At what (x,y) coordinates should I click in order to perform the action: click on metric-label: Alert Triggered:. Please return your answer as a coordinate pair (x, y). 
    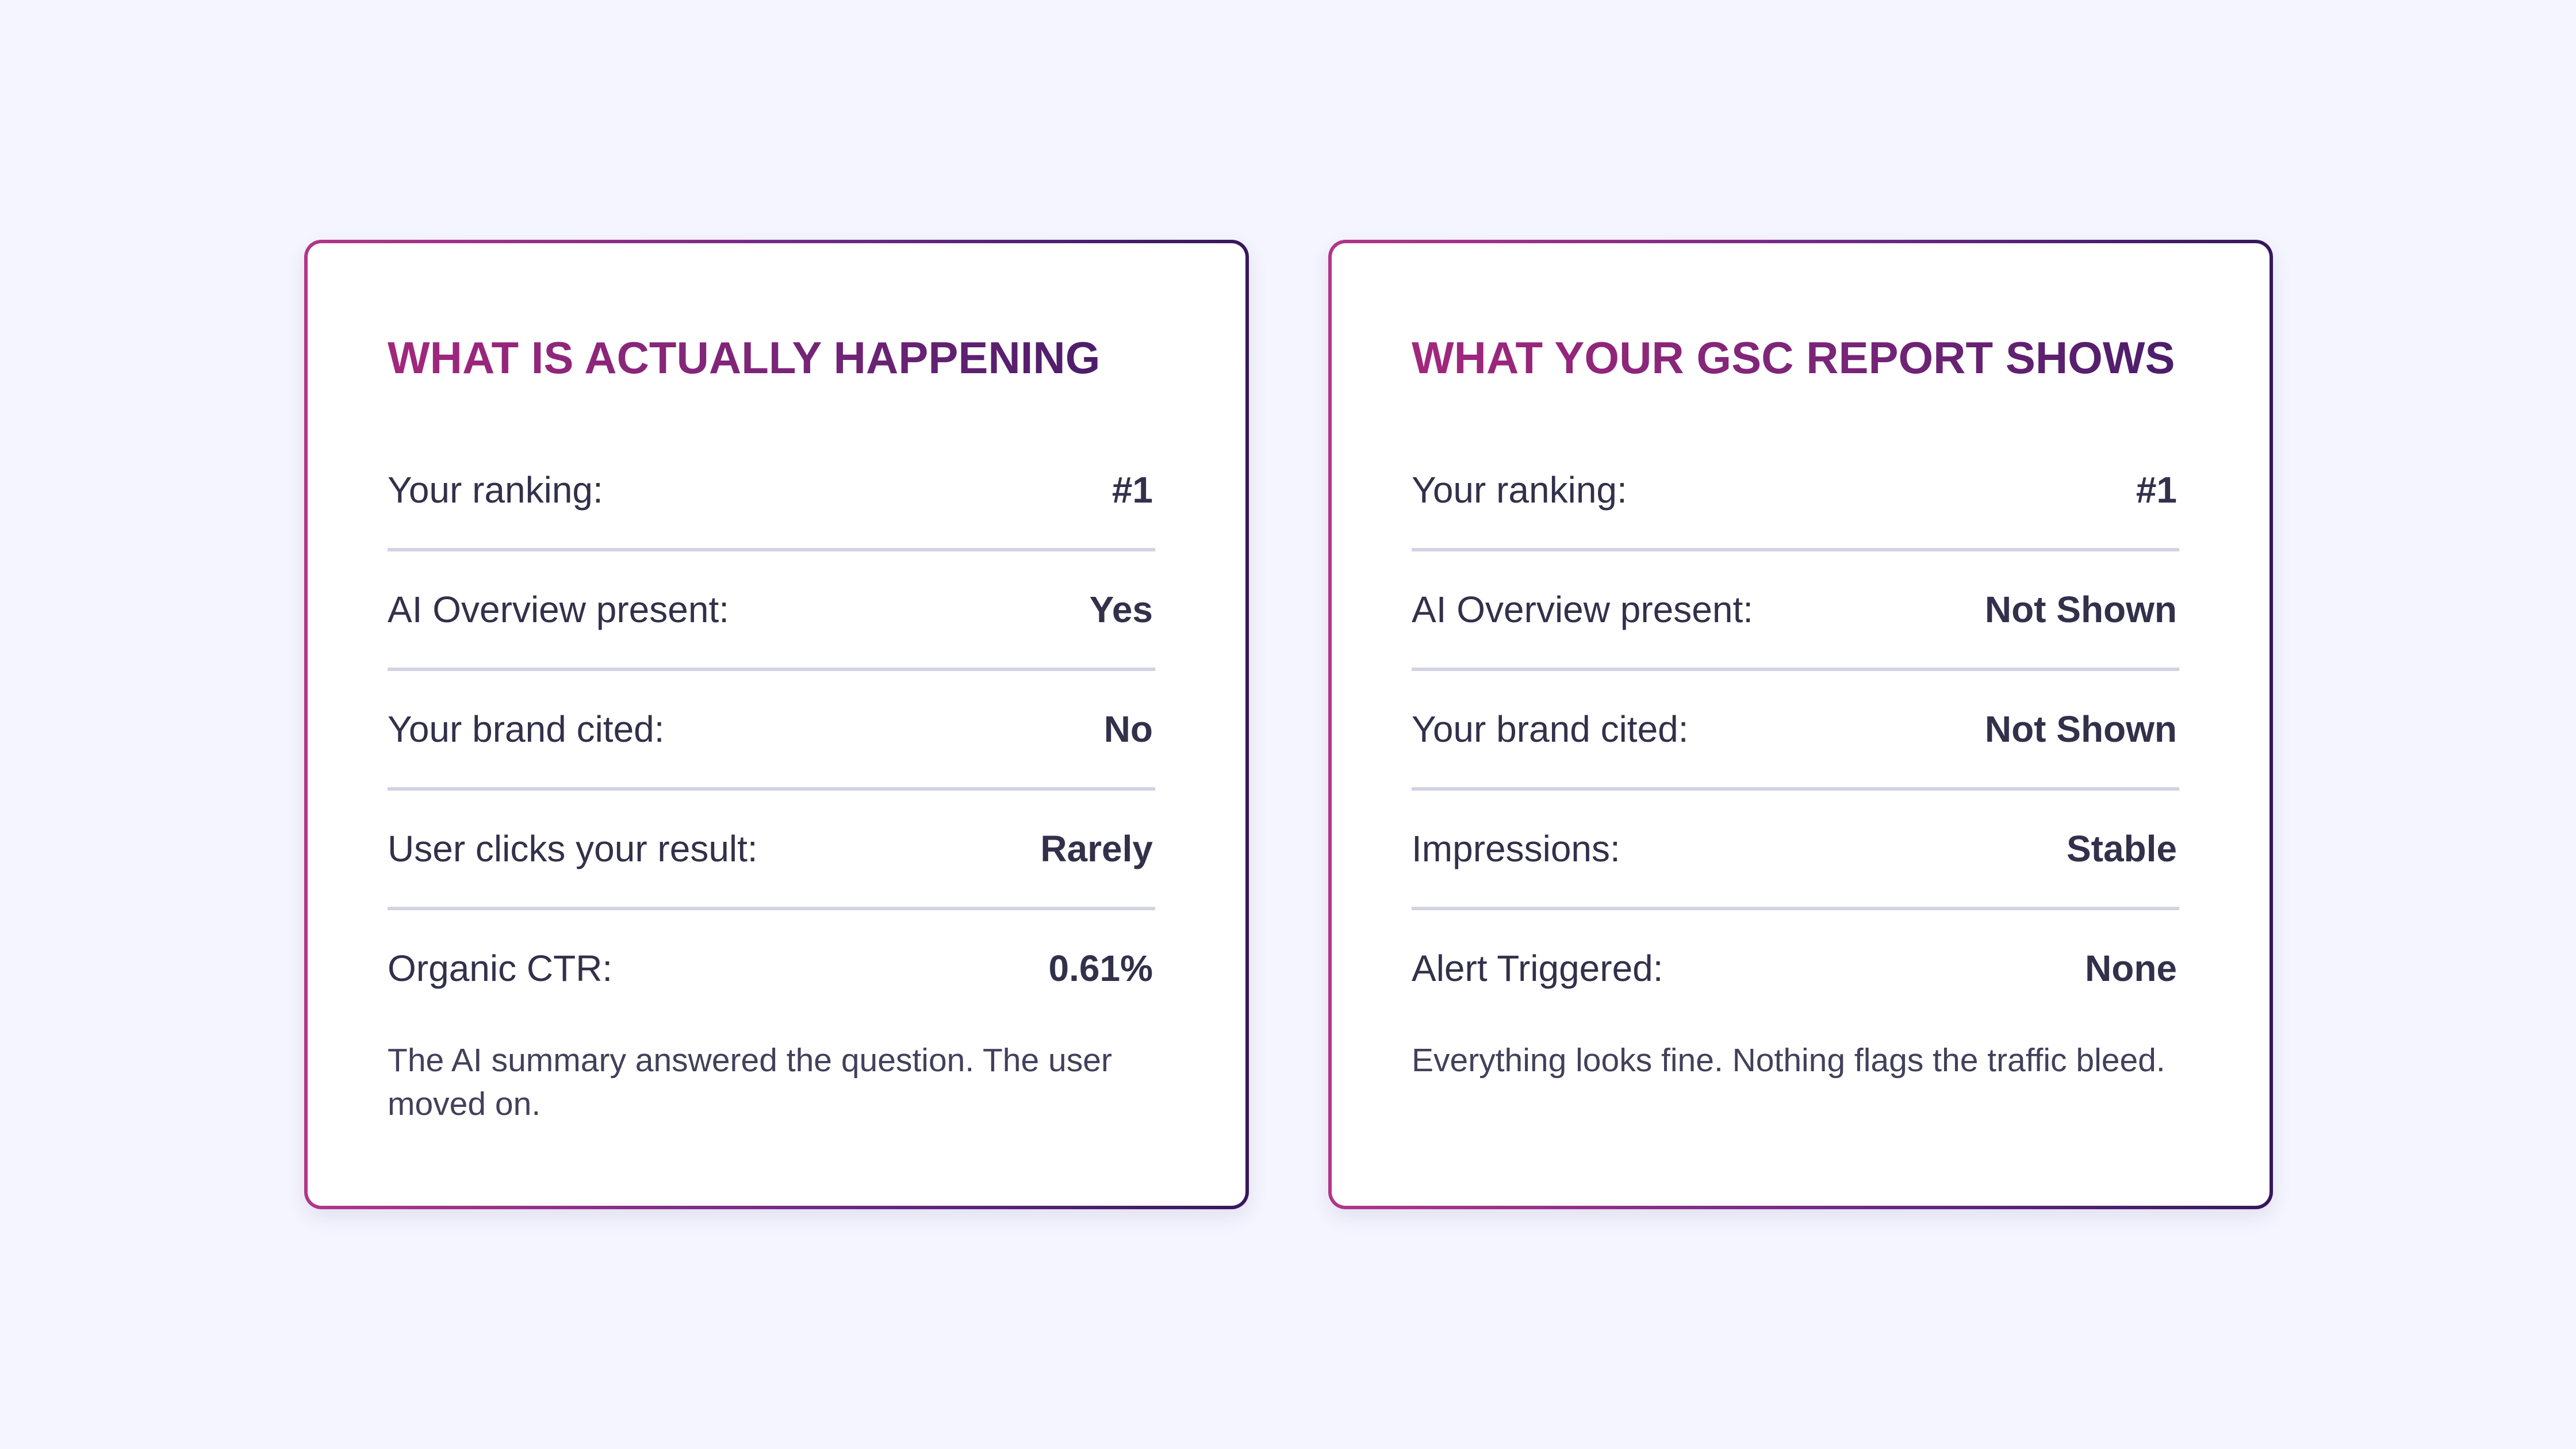
    Looking at the image, I should click on (1537, 968).